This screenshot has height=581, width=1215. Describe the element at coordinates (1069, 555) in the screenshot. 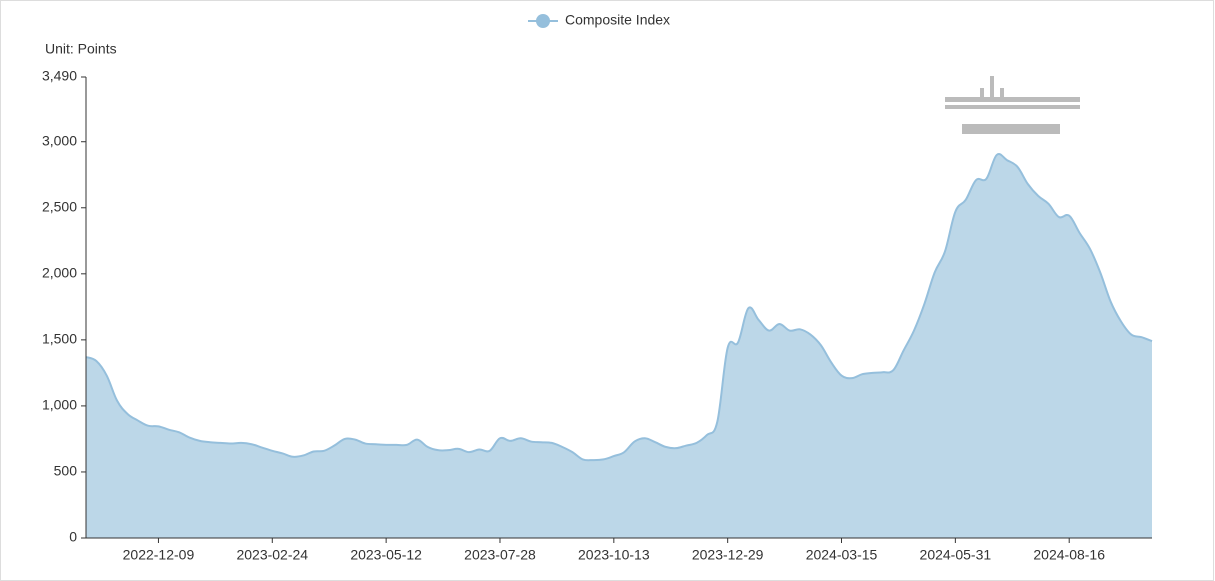

I see `x-tick-label: 2024-08-16` at that location.